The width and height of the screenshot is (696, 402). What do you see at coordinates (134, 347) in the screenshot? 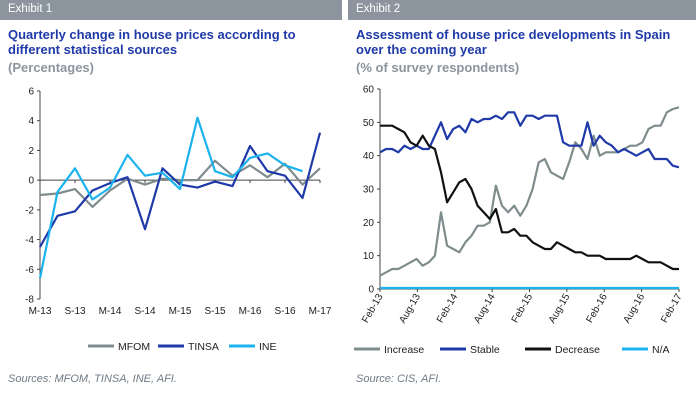
I see `legend-label: MFOM` at bounding box center [134, 347].